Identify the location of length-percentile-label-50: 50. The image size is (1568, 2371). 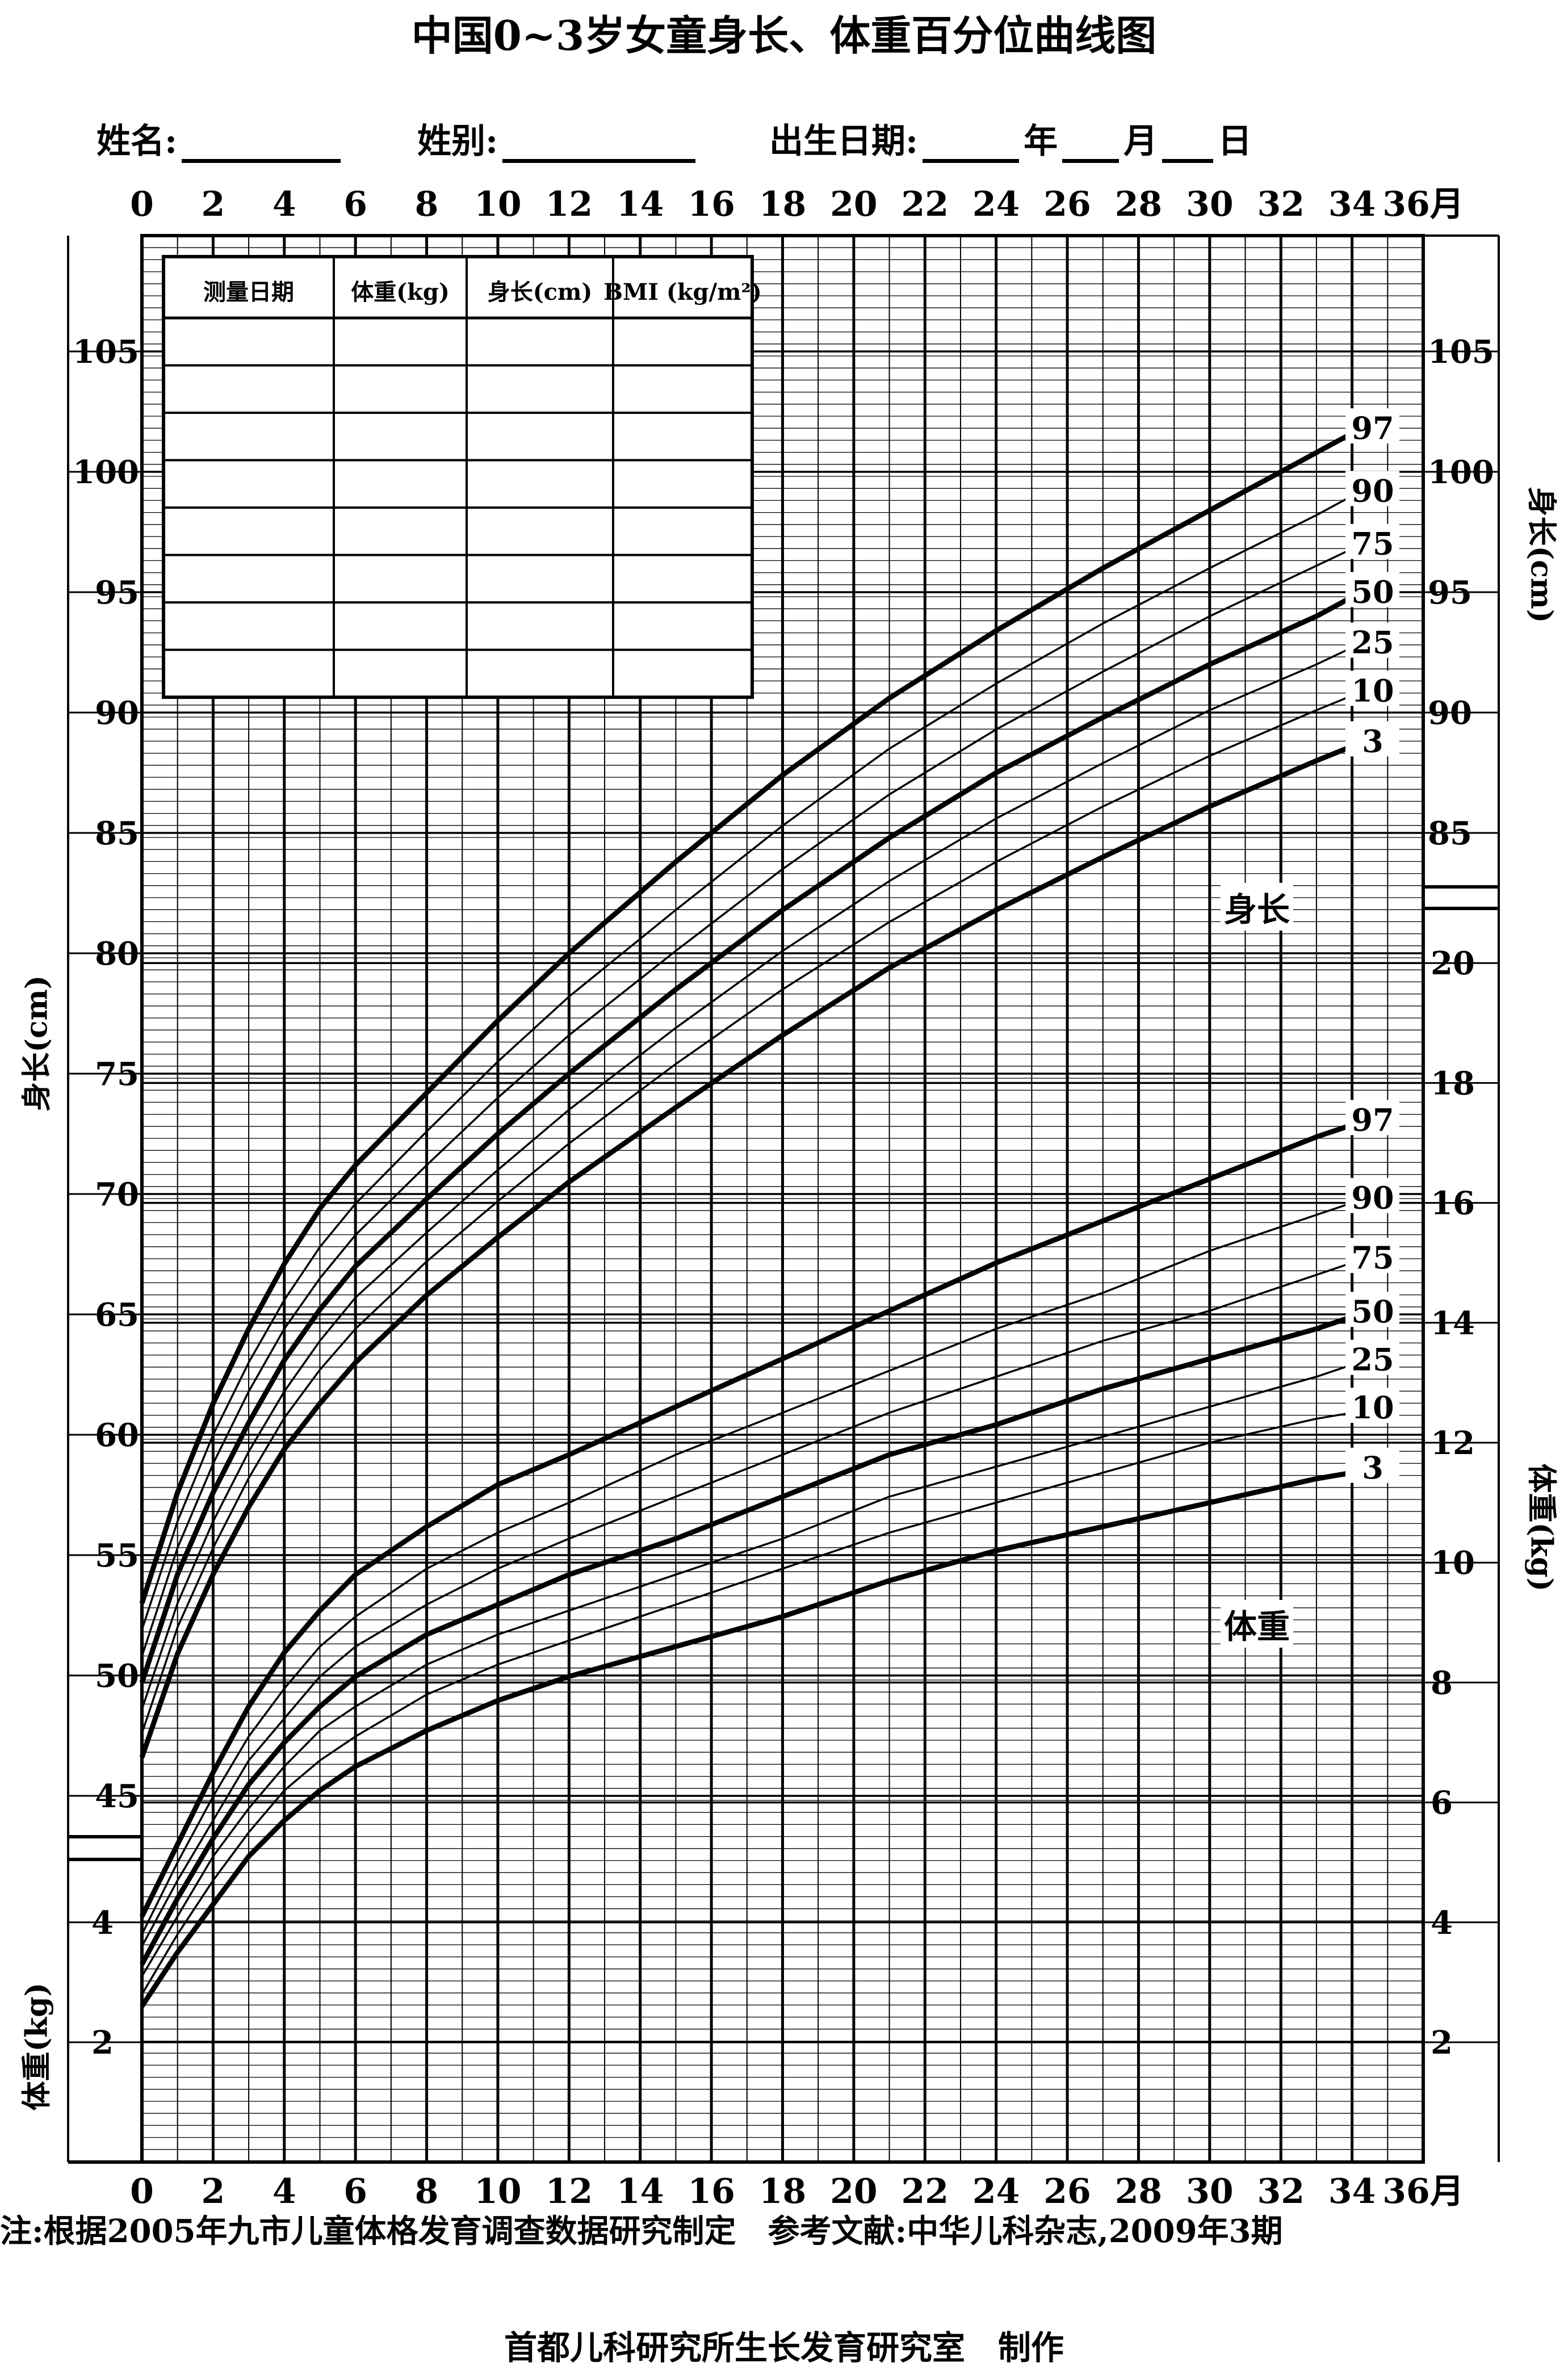
(1372, 591).